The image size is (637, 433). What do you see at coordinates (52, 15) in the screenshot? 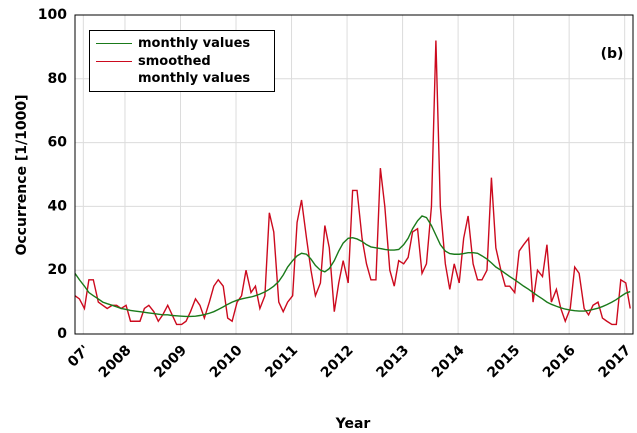
I see `y-tick-label: 100` at bounding box center [52, 15].